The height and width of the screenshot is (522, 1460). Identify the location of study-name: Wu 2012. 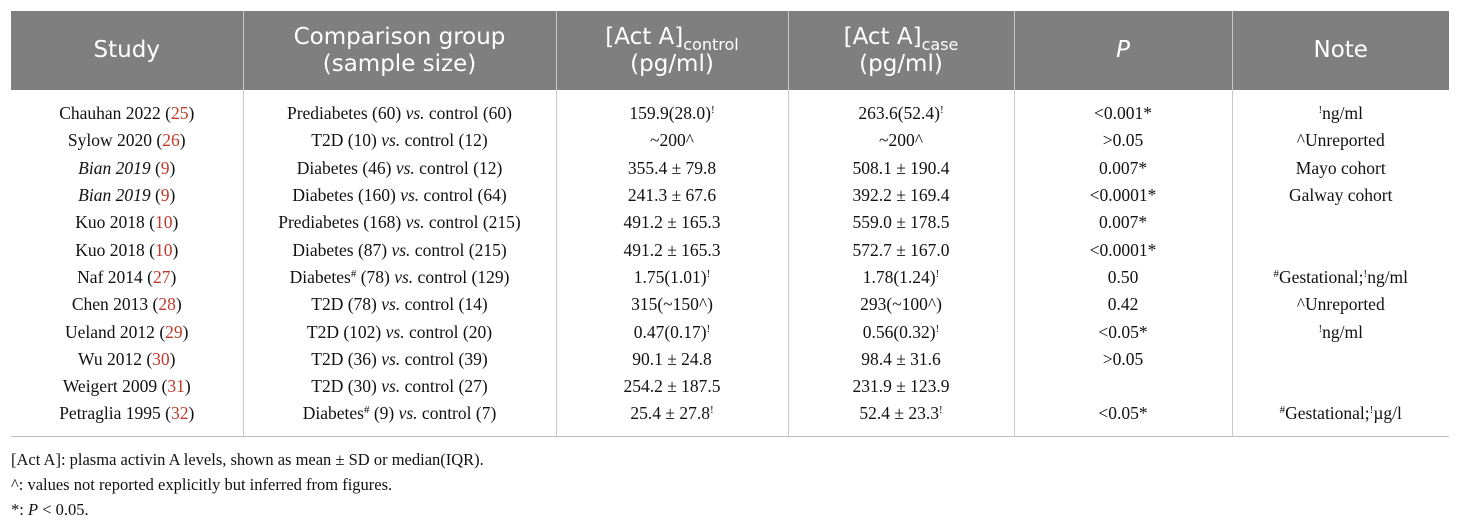
(110, 358).